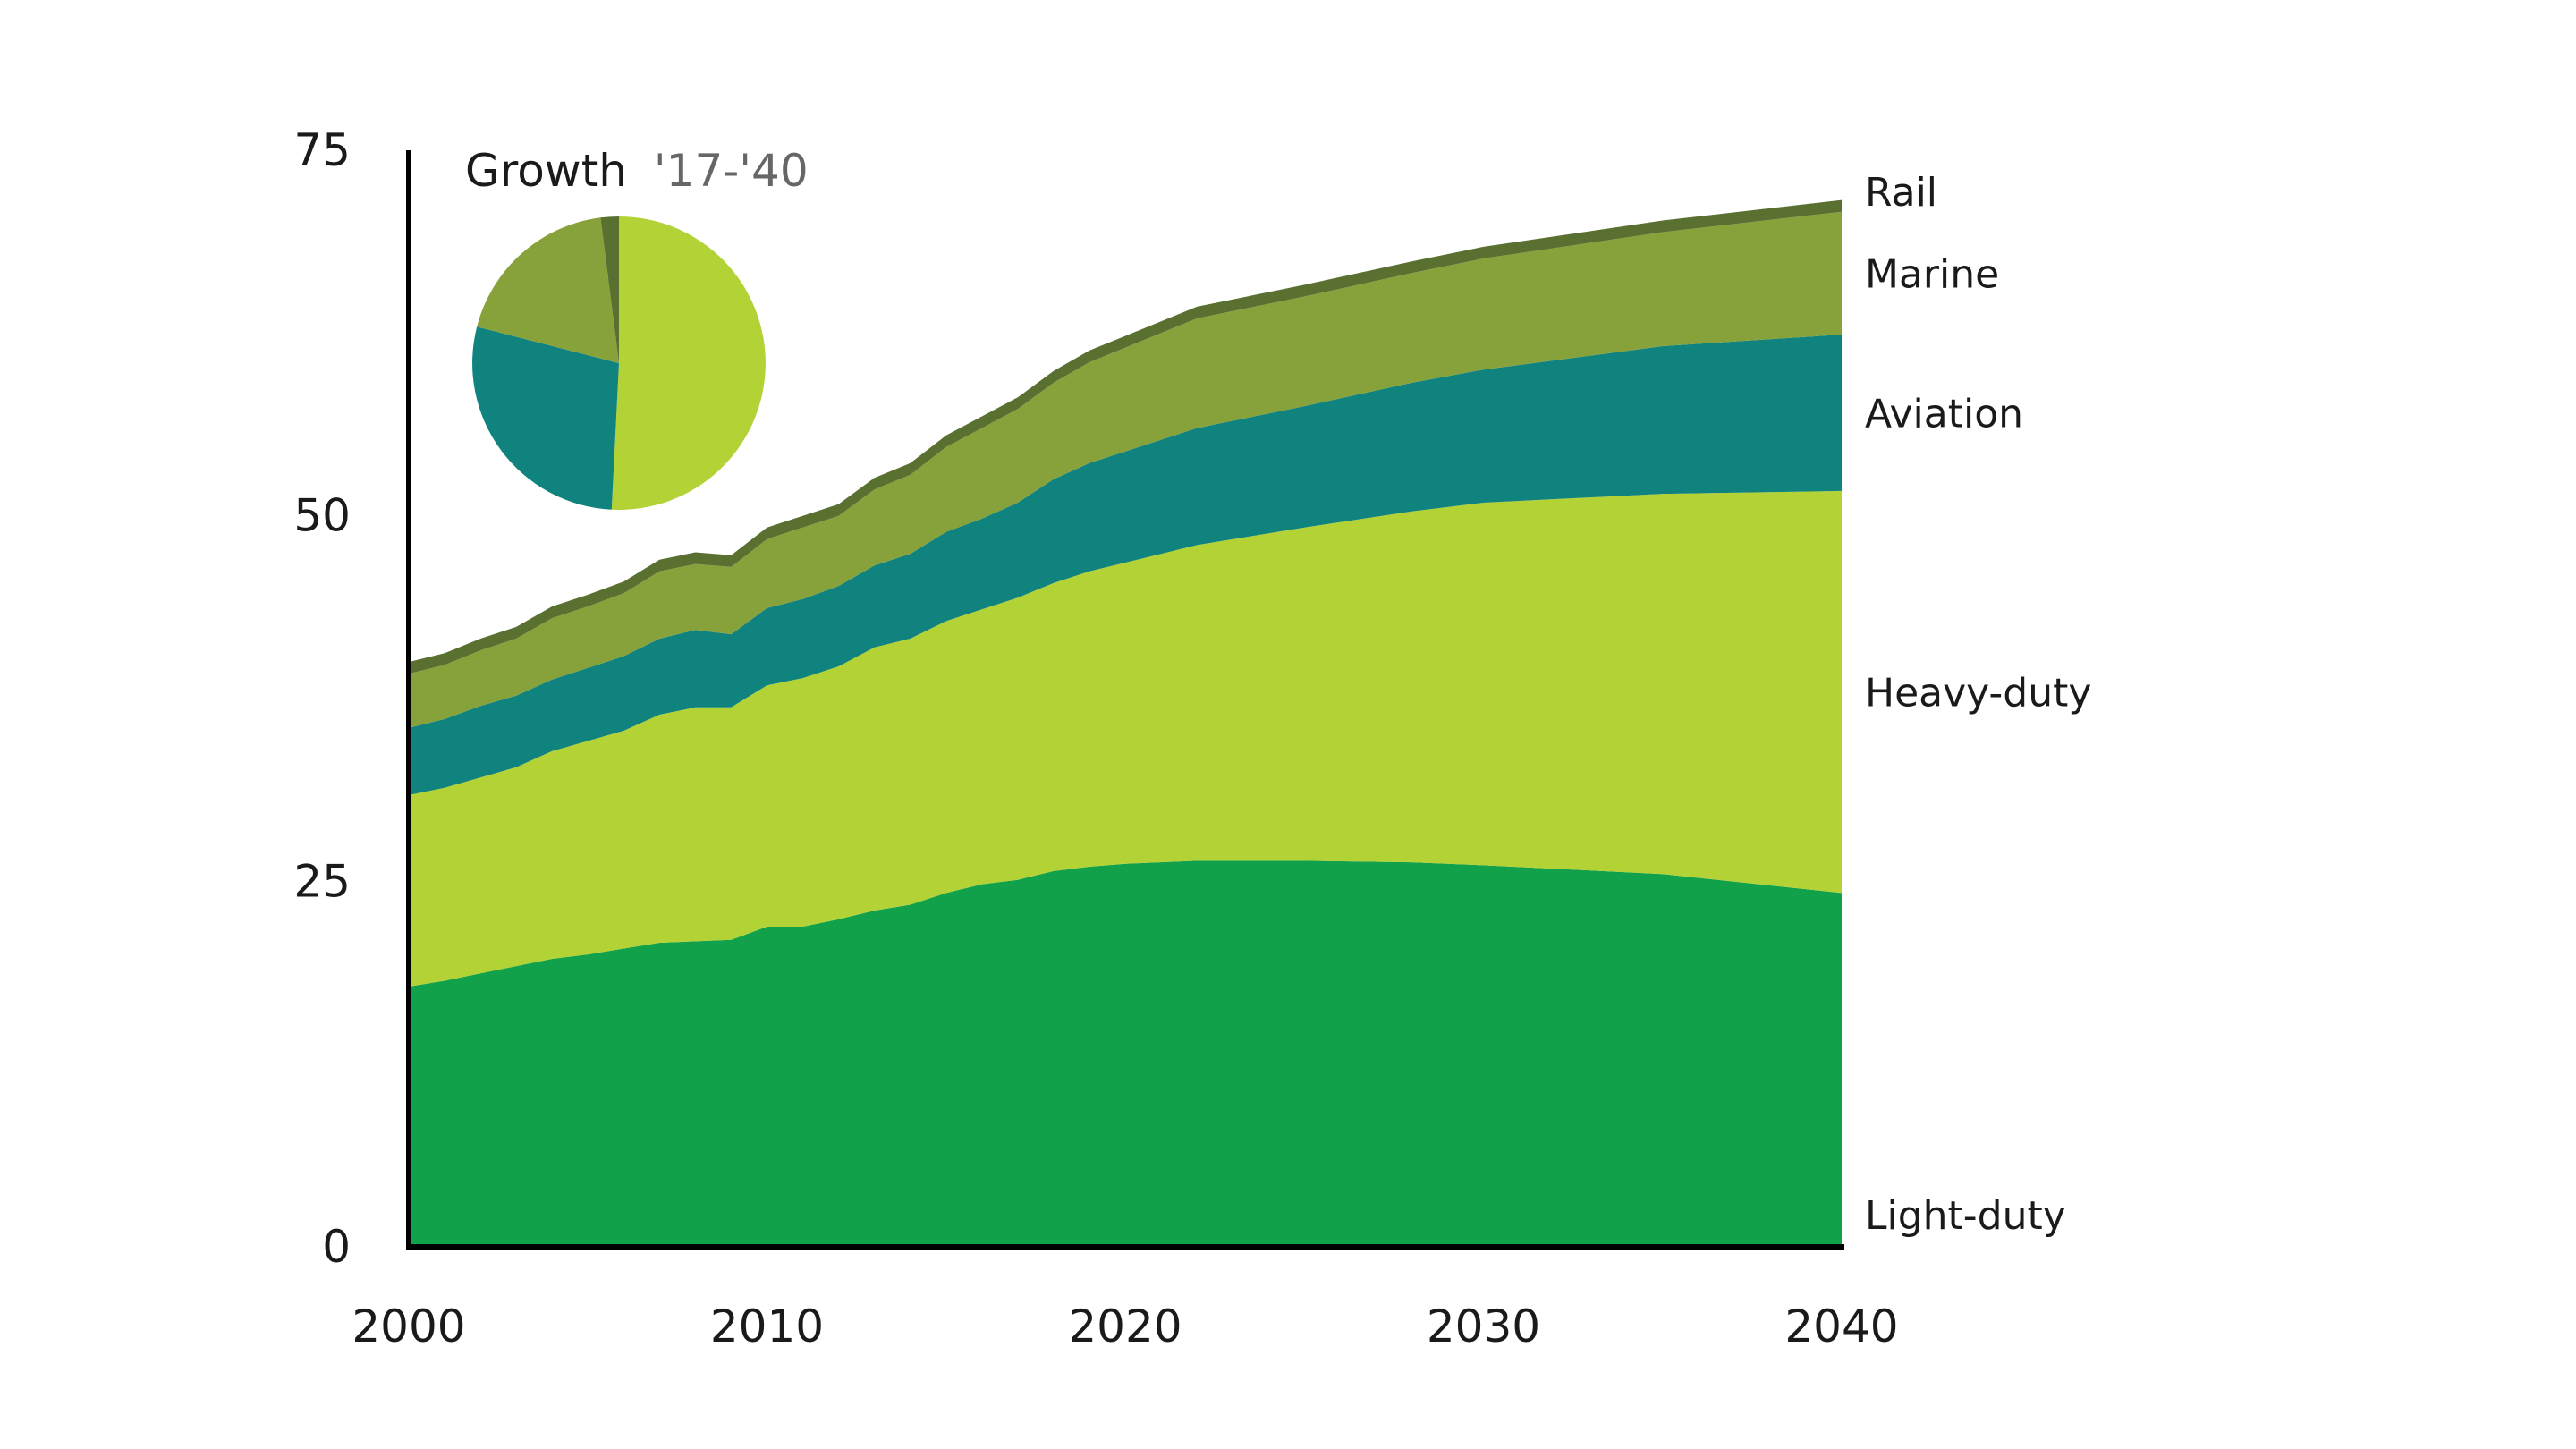 The height and width of the screenshot is (1449, 2576). What do you see at coordinates (322, 516) in the screenshot?
I see `y-tick-label: 50` at bounding box center [322, 516].